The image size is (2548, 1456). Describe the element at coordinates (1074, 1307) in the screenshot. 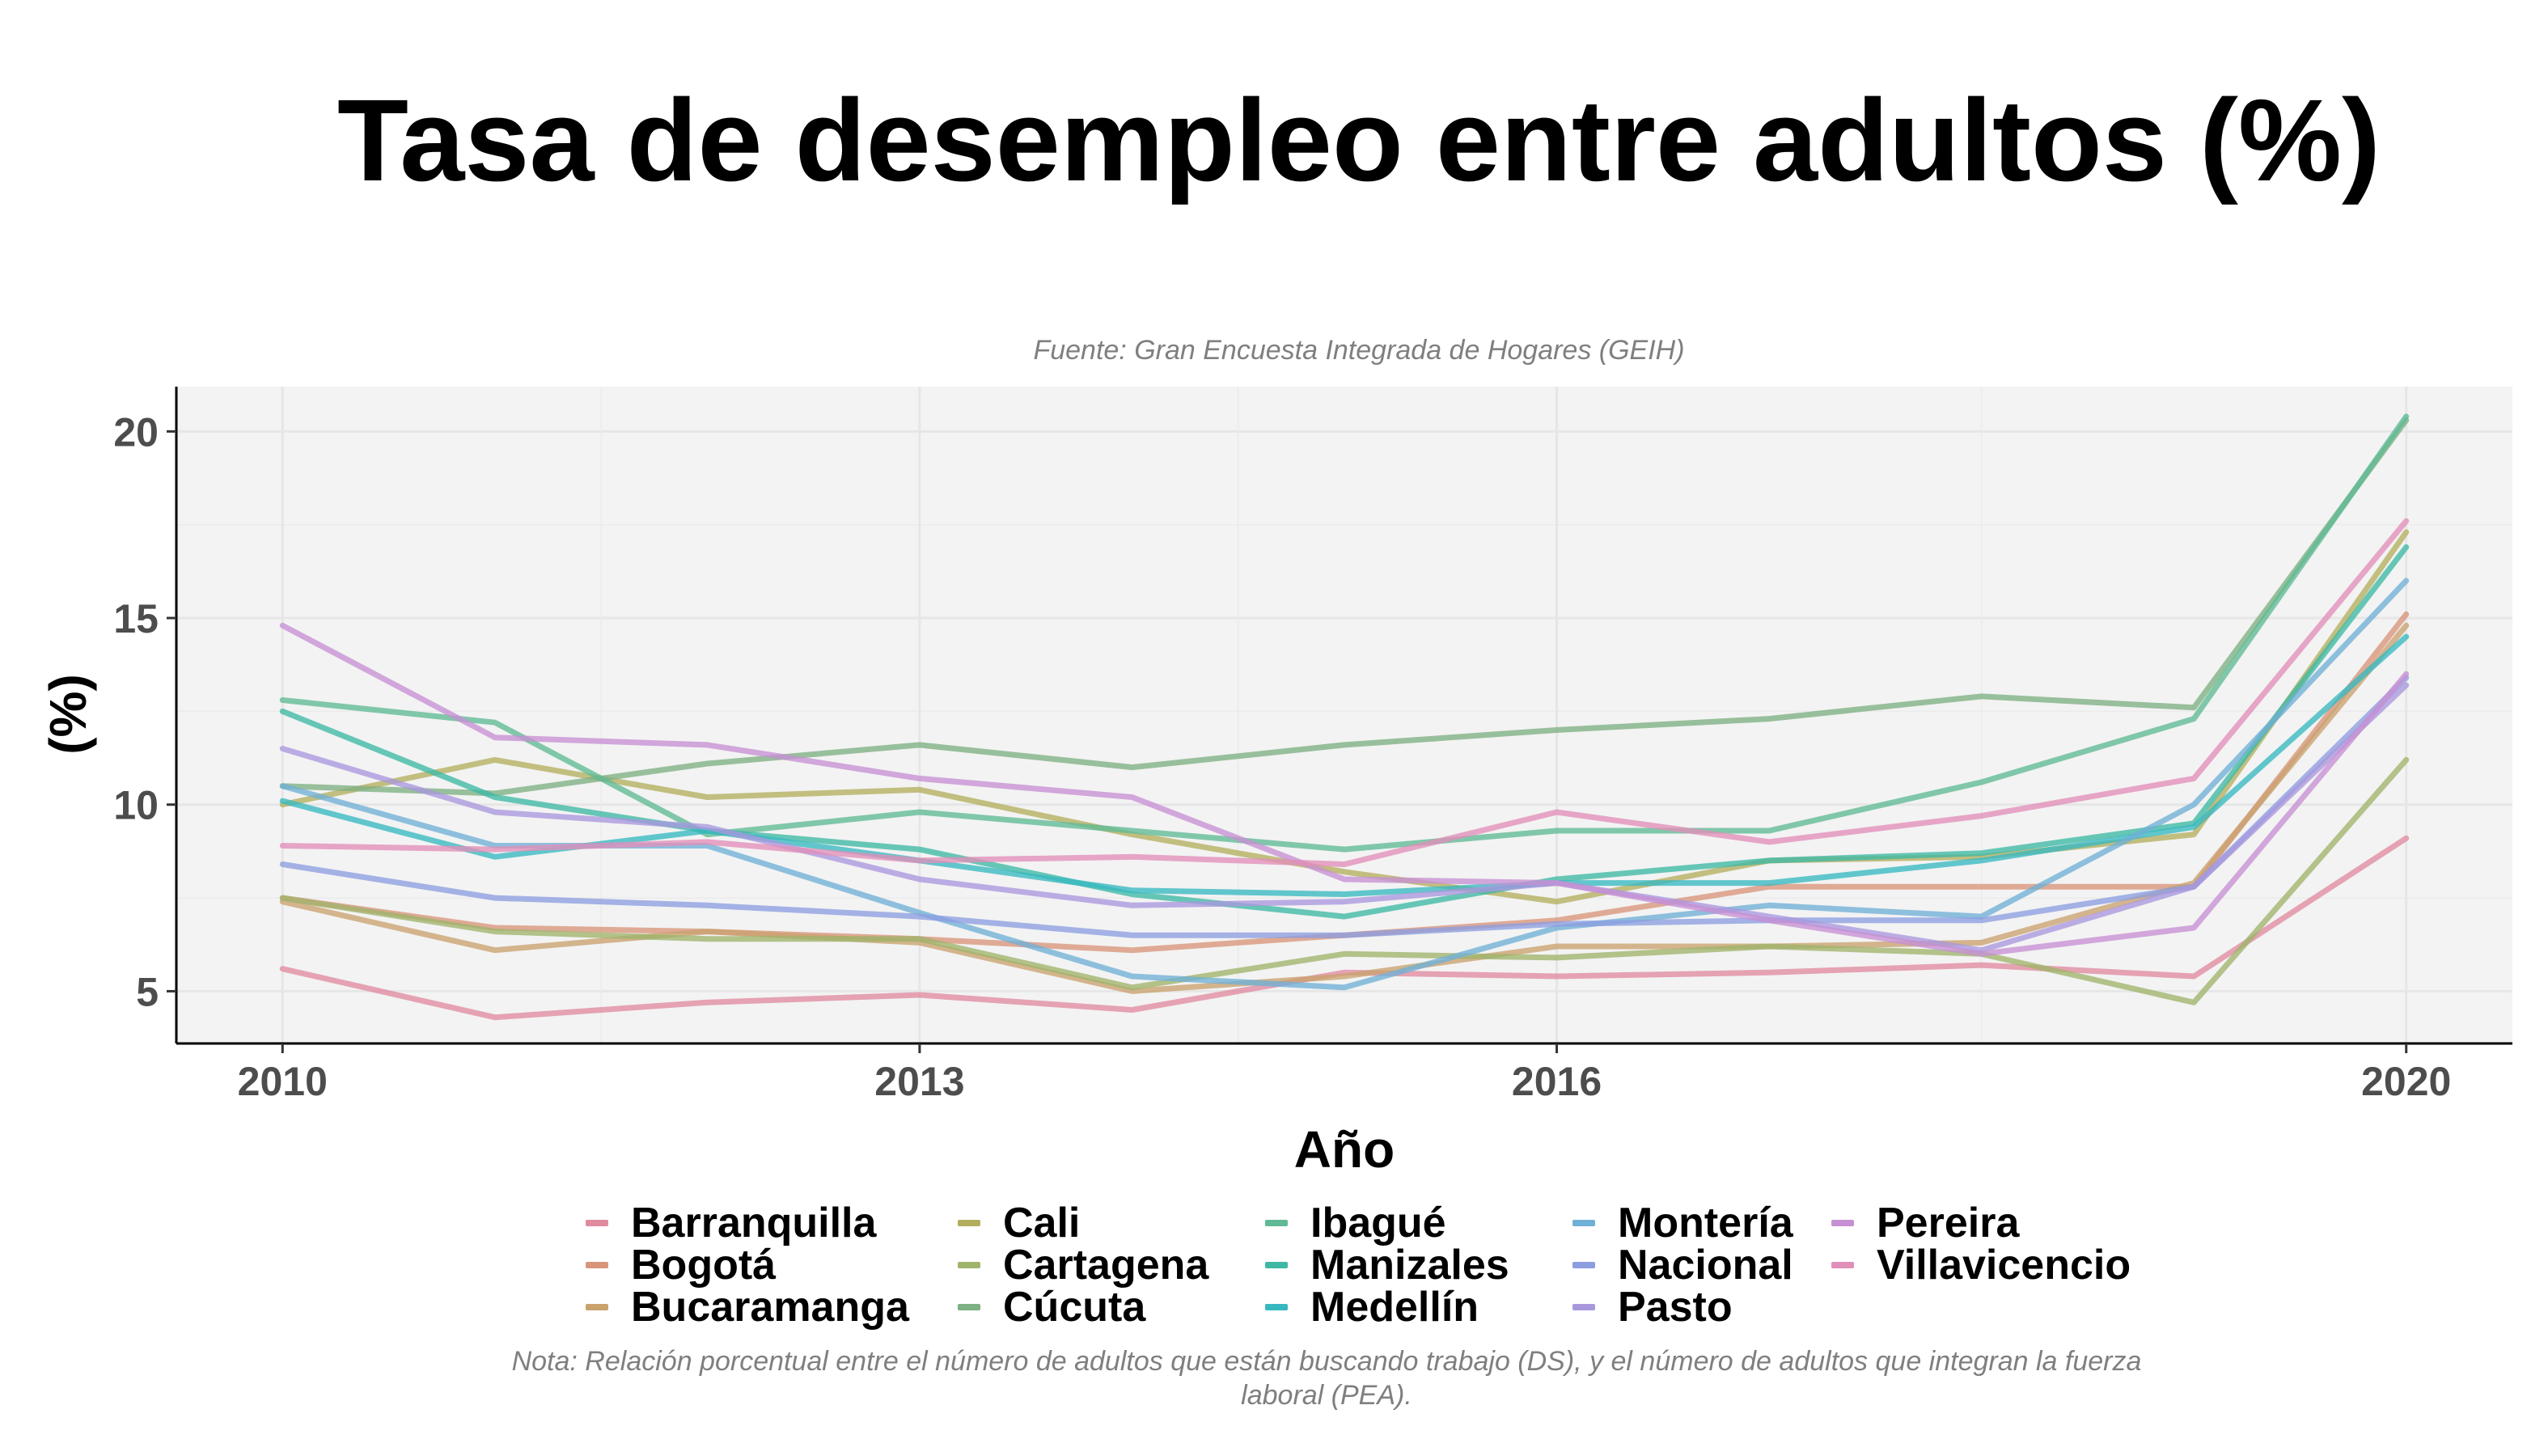

I see `legend-label: Cúcuta` at that location.